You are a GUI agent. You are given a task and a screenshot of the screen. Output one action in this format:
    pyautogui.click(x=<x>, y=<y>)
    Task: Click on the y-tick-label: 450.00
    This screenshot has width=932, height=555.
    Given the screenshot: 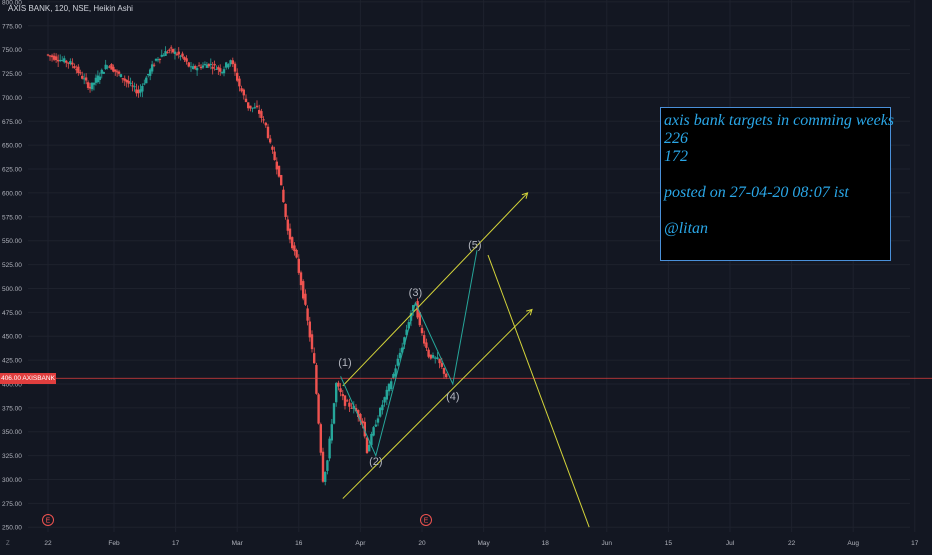 What is the action you would take?
    pyautogui.click(x=12, y=337)
    